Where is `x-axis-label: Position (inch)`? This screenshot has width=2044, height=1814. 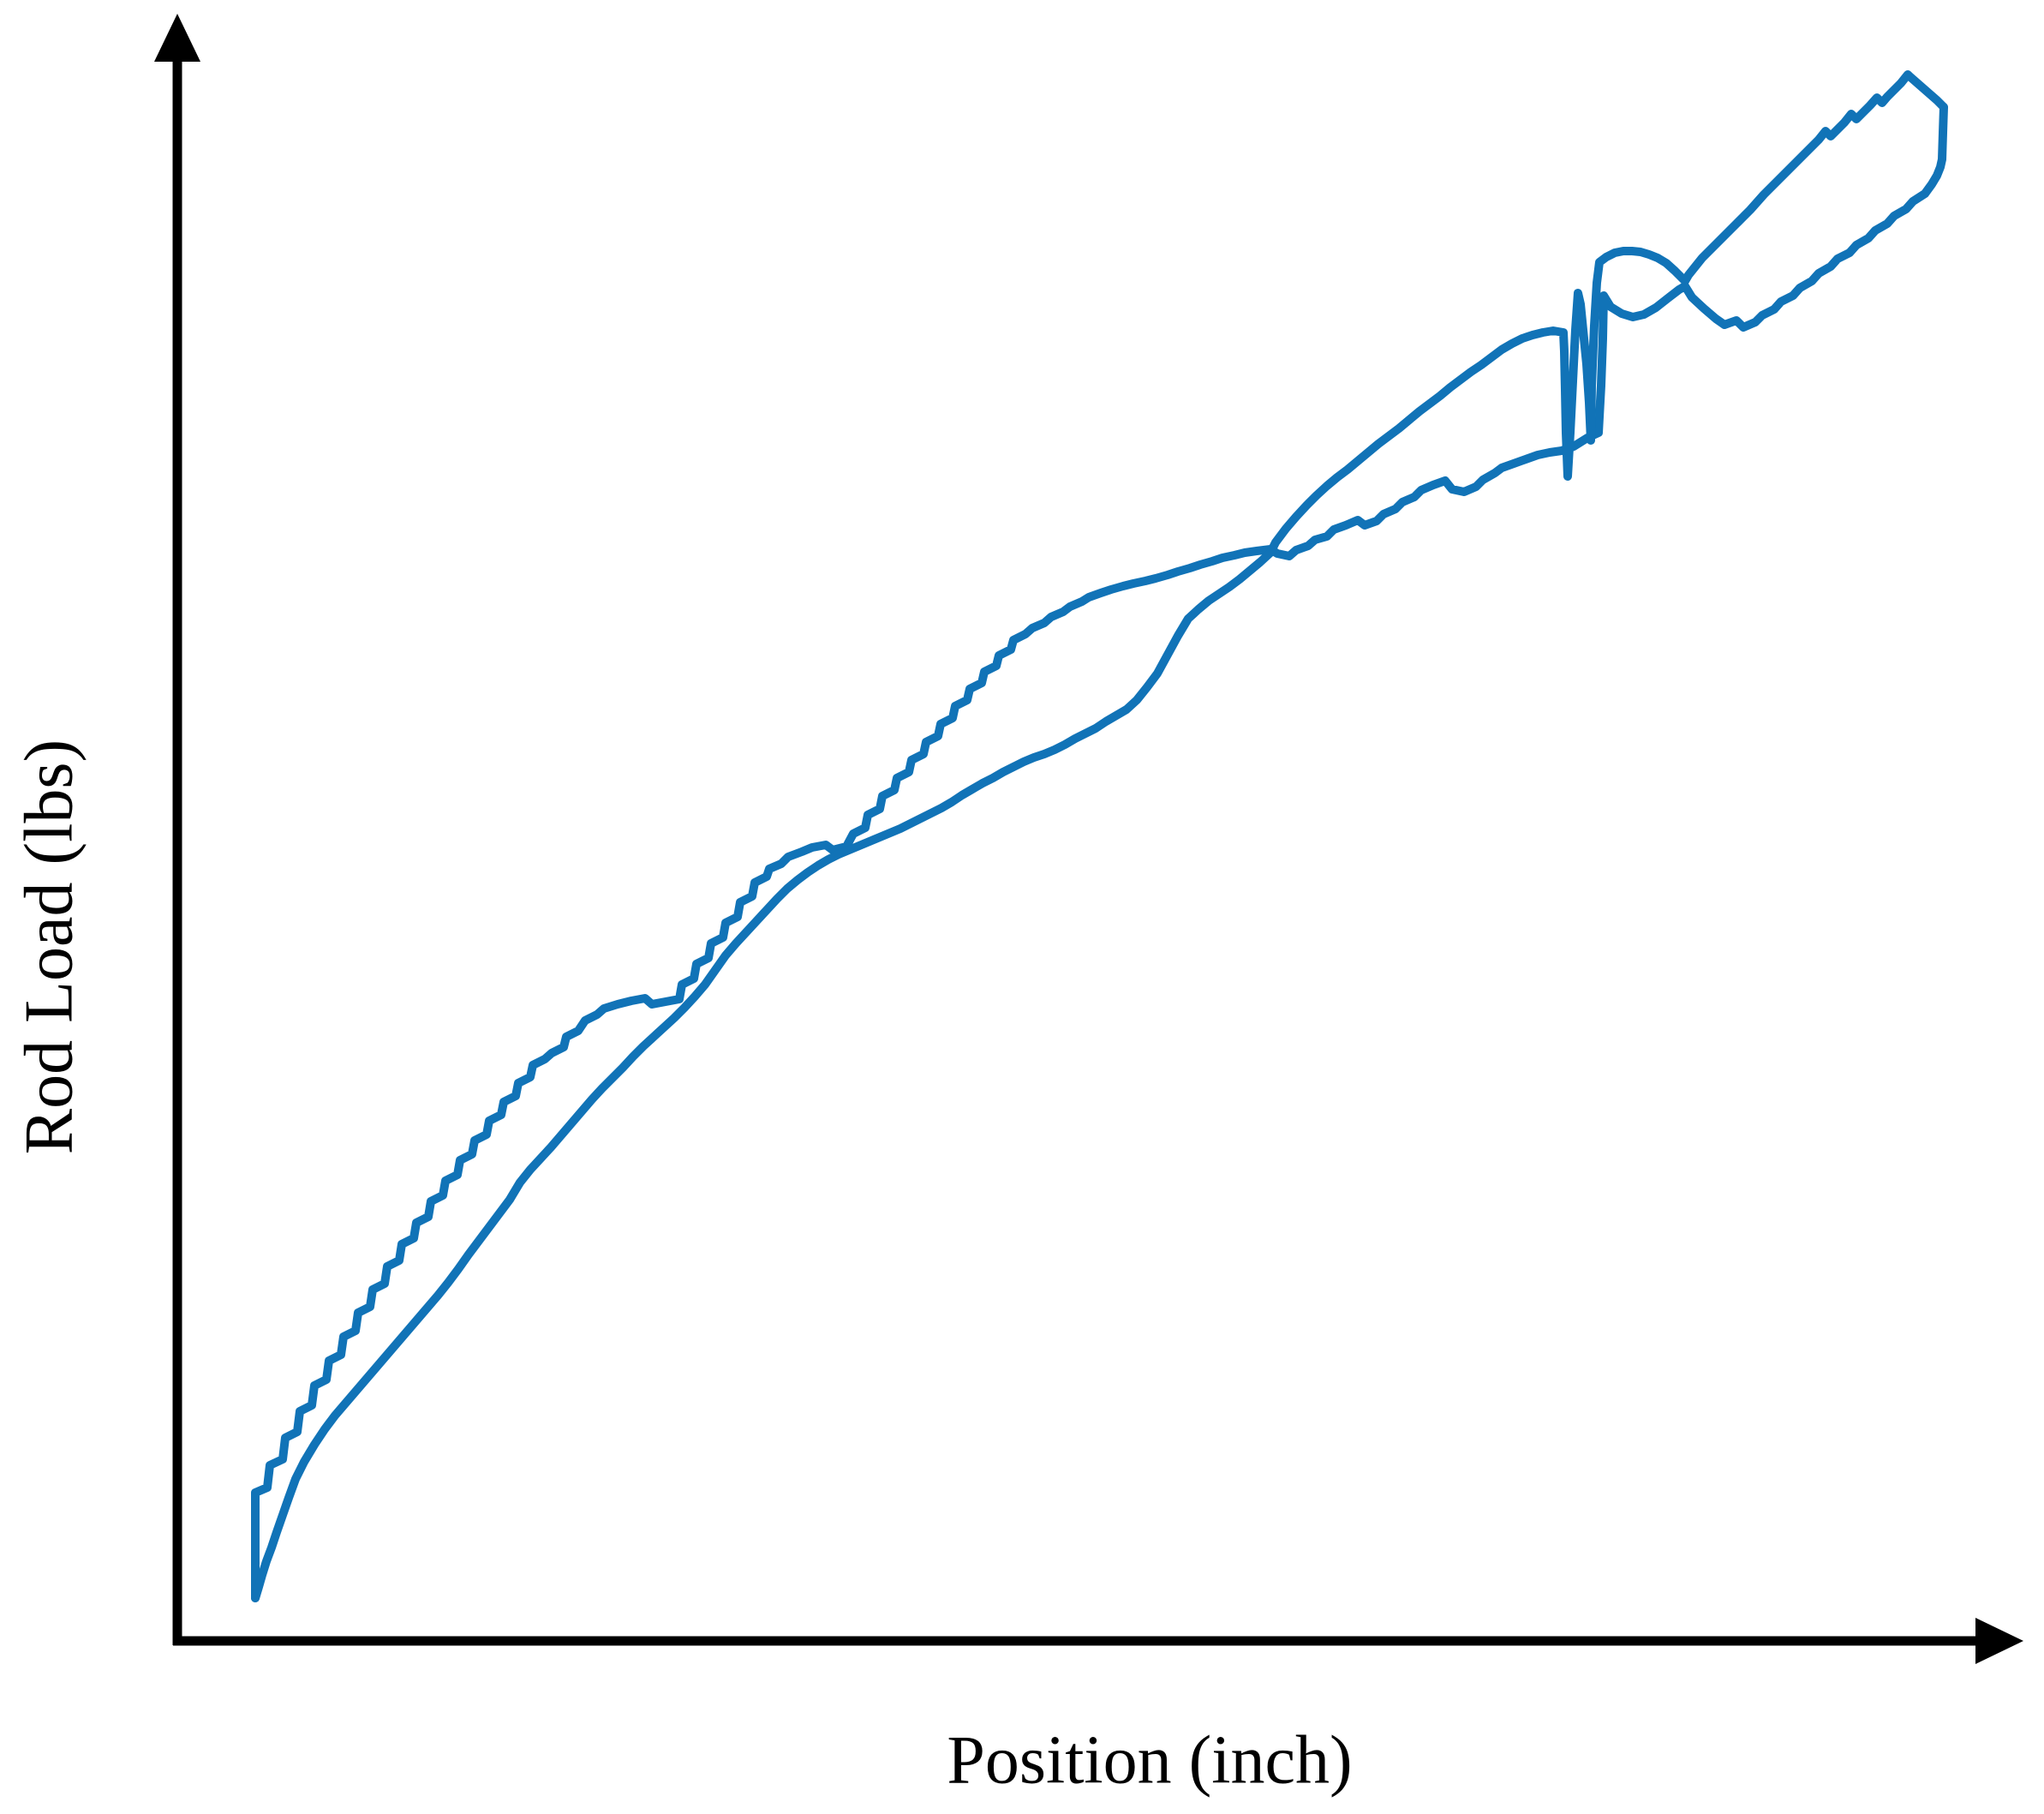 x-axis-label: Position (inch) is located at coordinates (1150, 1761).